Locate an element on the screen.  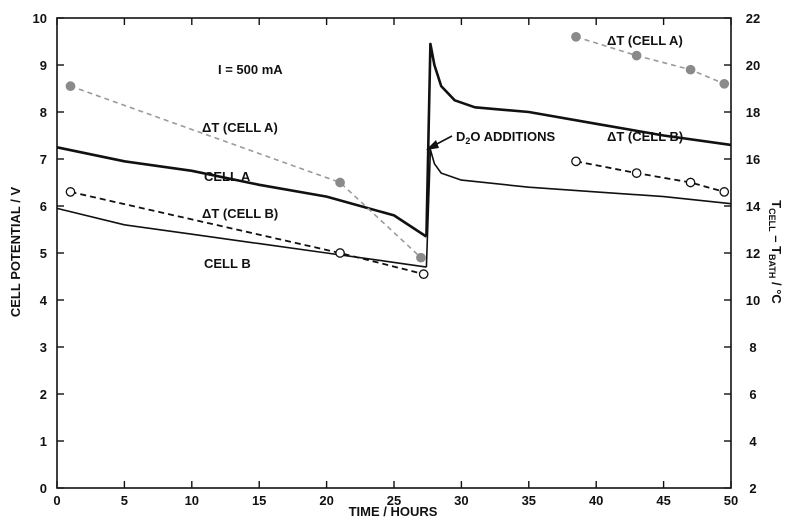
y-right-tick-label: 4 is located at coordinates (753, 441).